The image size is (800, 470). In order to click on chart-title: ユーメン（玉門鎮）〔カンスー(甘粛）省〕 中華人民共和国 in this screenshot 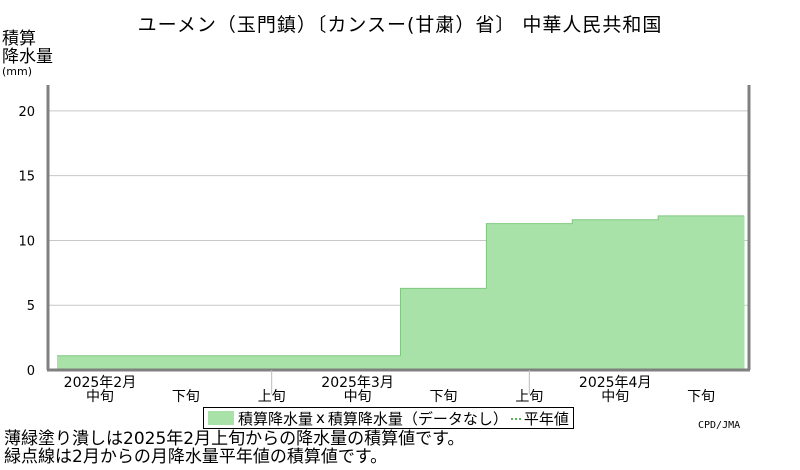, I will do `click(400, 25)`.